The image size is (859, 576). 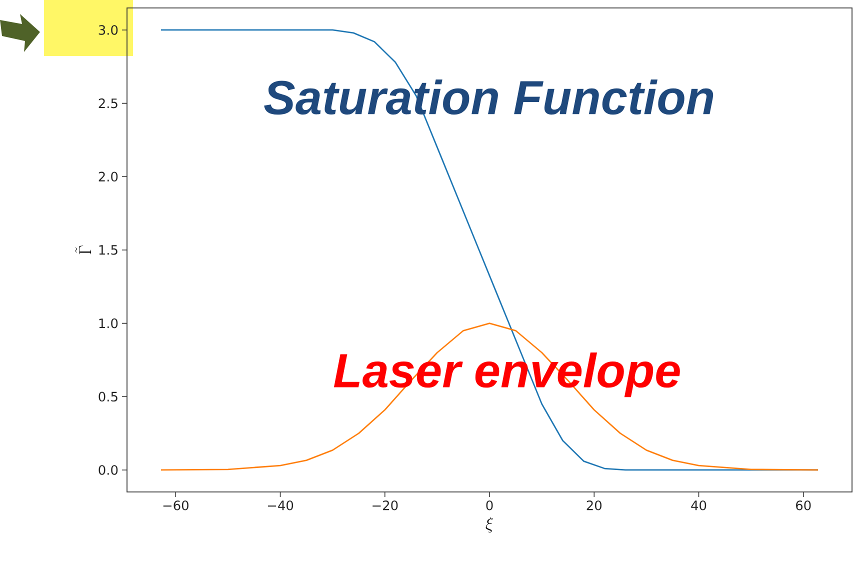 I want to click on y-tick-label: 0.5, so click(x=108, y=397).